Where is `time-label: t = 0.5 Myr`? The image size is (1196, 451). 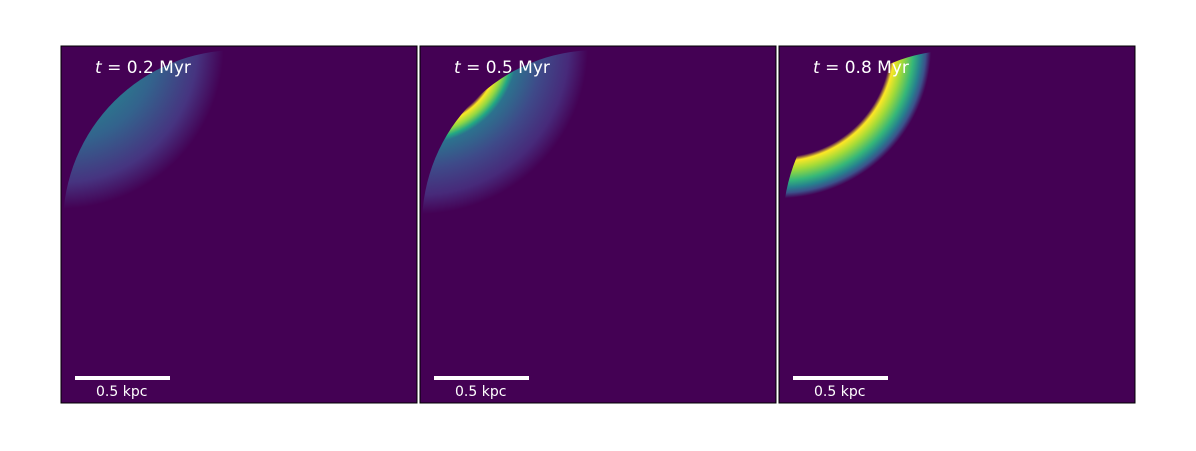 time-label: t = 0.5 Myr is located at coordinates (502, 68).